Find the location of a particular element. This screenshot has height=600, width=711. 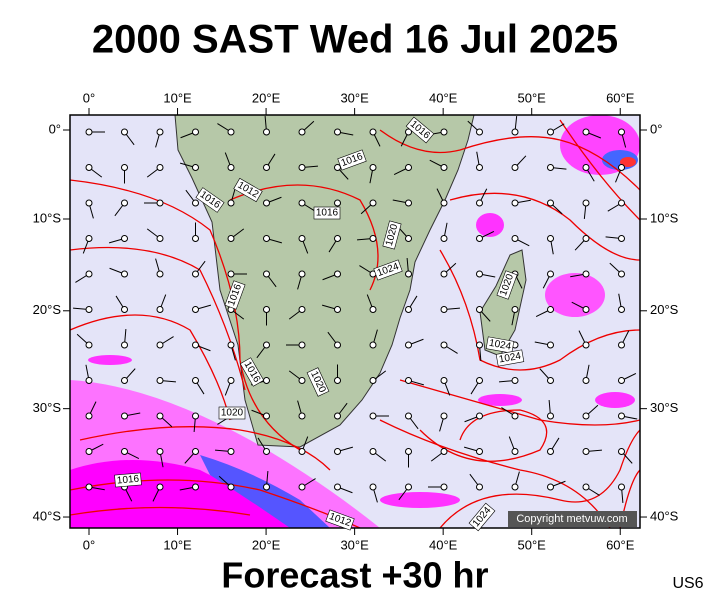

isobar-label: 1020 is located at coordinates (392, 235).